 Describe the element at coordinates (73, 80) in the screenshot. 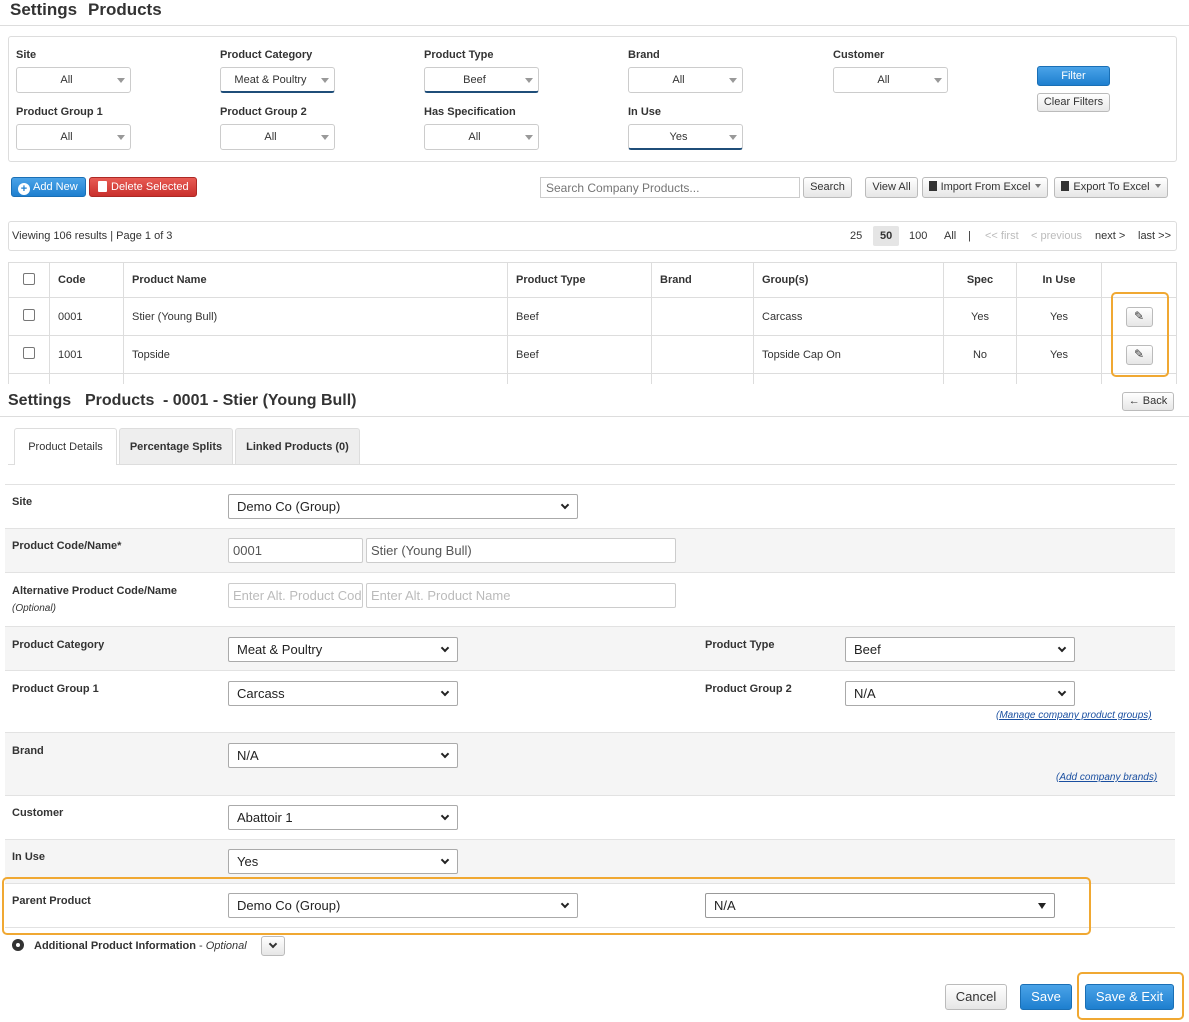

I see `filter-site-select: All` at that location.